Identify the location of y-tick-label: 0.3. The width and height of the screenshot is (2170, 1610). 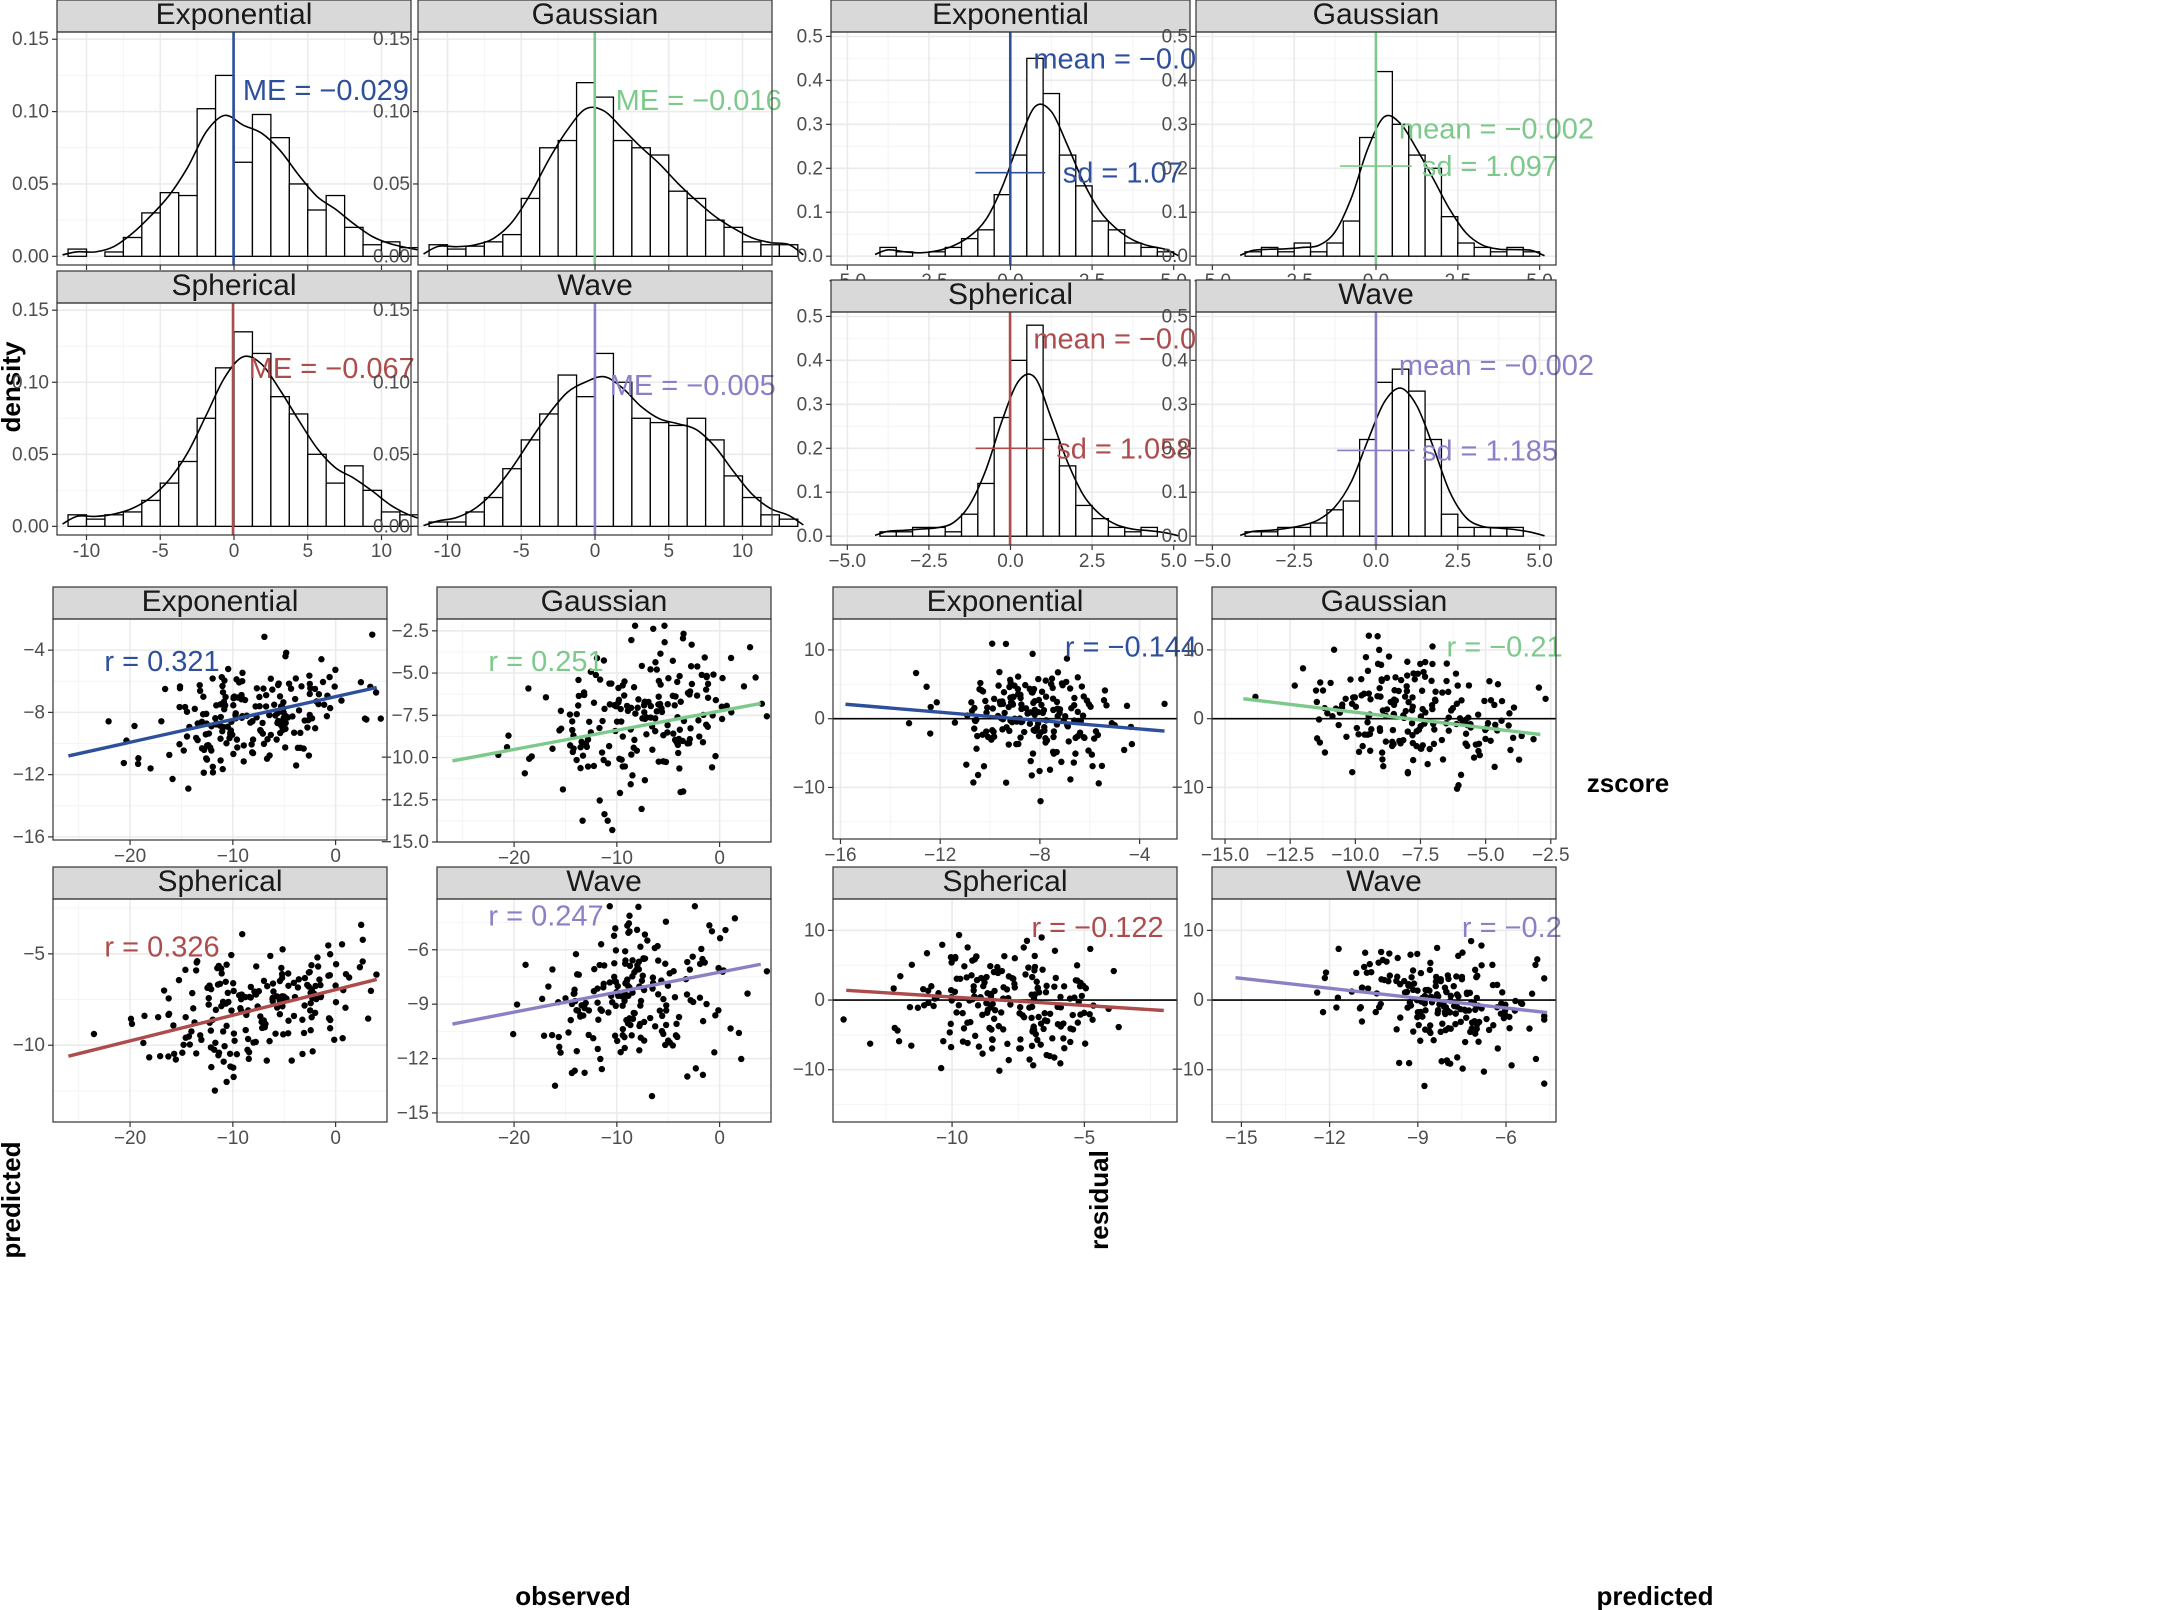
(810, 124).